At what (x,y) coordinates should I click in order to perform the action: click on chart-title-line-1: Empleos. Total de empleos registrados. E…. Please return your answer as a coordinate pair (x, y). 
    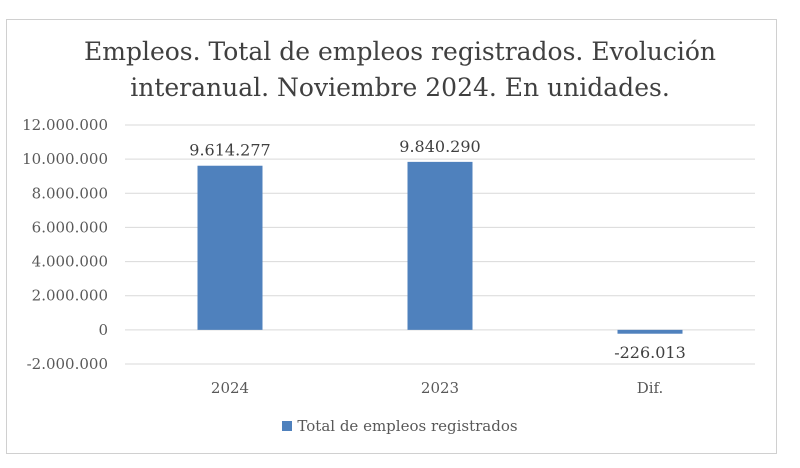
    Looking at the image, I should click on (400, 51).